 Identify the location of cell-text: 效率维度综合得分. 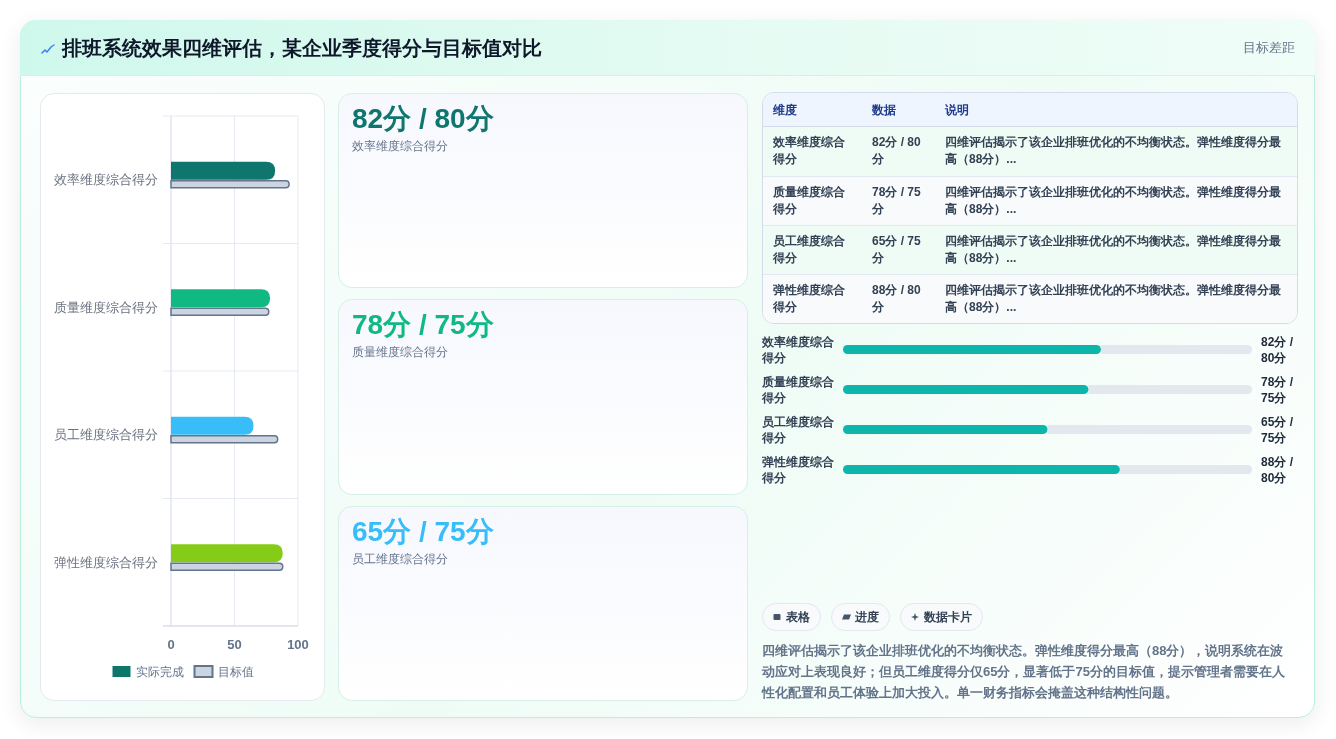
(809, 151).